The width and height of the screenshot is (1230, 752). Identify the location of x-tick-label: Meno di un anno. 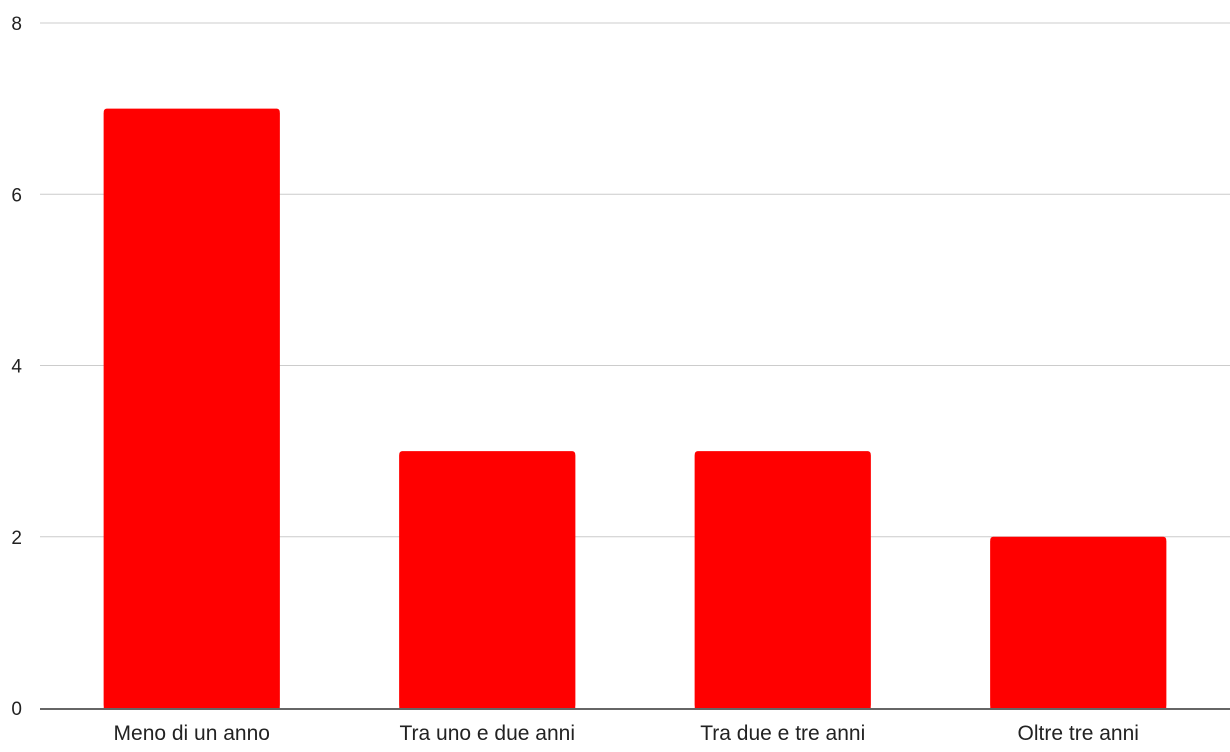
(192, 733).